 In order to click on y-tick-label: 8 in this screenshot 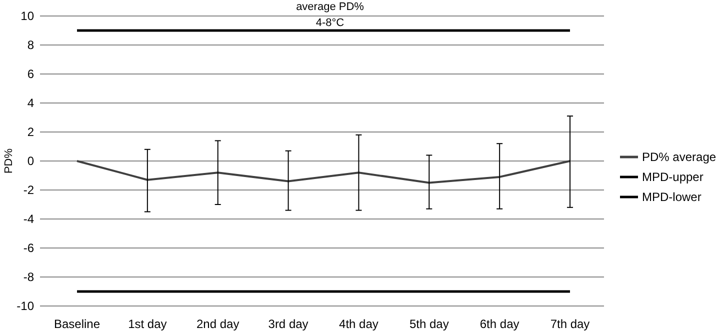, I will do `click(30, 45)`.